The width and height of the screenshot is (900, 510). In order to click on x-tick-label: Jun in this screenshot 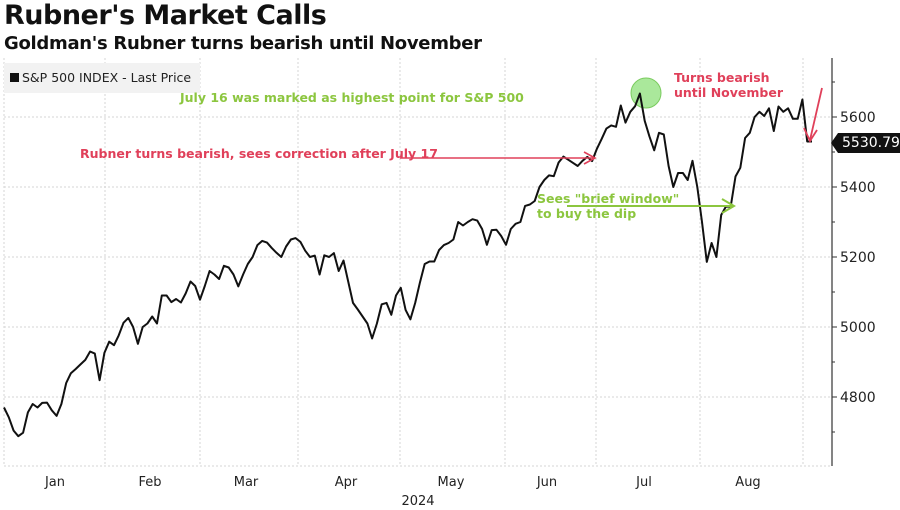, I will do `click(546, 482)`.